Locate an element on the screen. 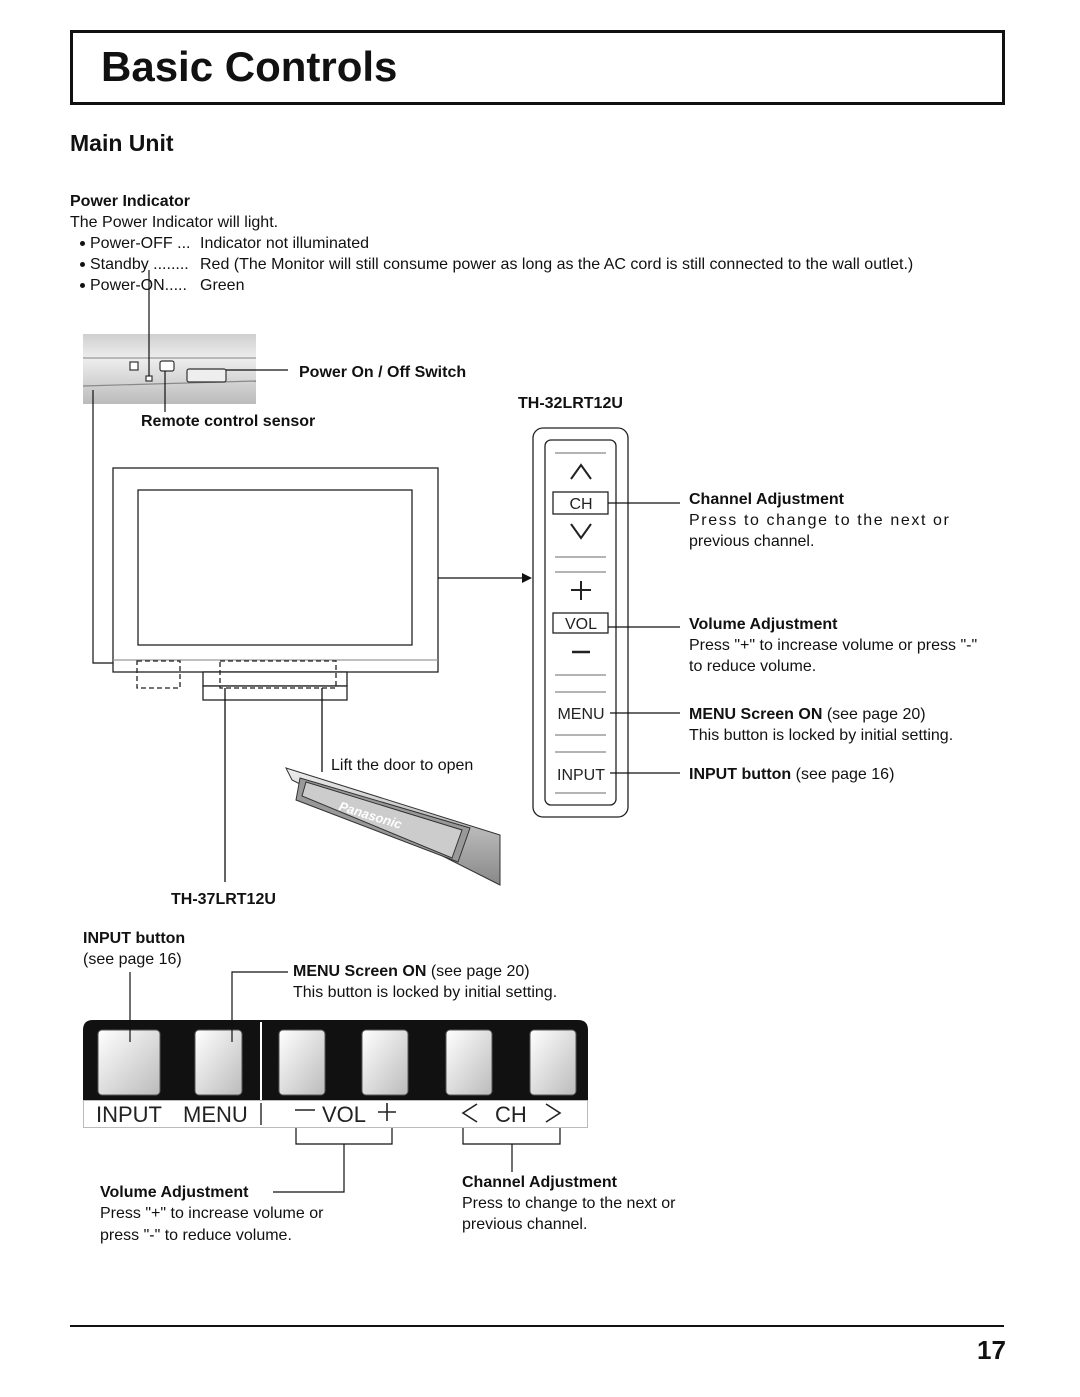 The height and width of the screenshot is (1397, 1080). item-text: Indicator not illuminated is located at coordinates (284, 243).